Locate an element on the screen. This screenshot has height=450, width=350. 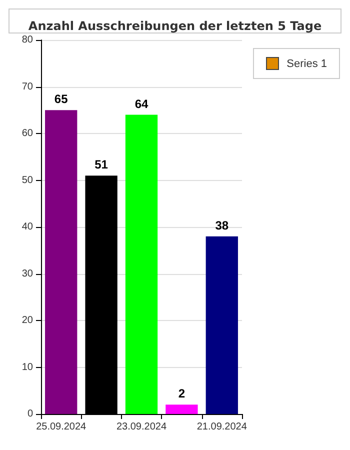
y-tick-label: 0 is located at coordinates (30, 414).